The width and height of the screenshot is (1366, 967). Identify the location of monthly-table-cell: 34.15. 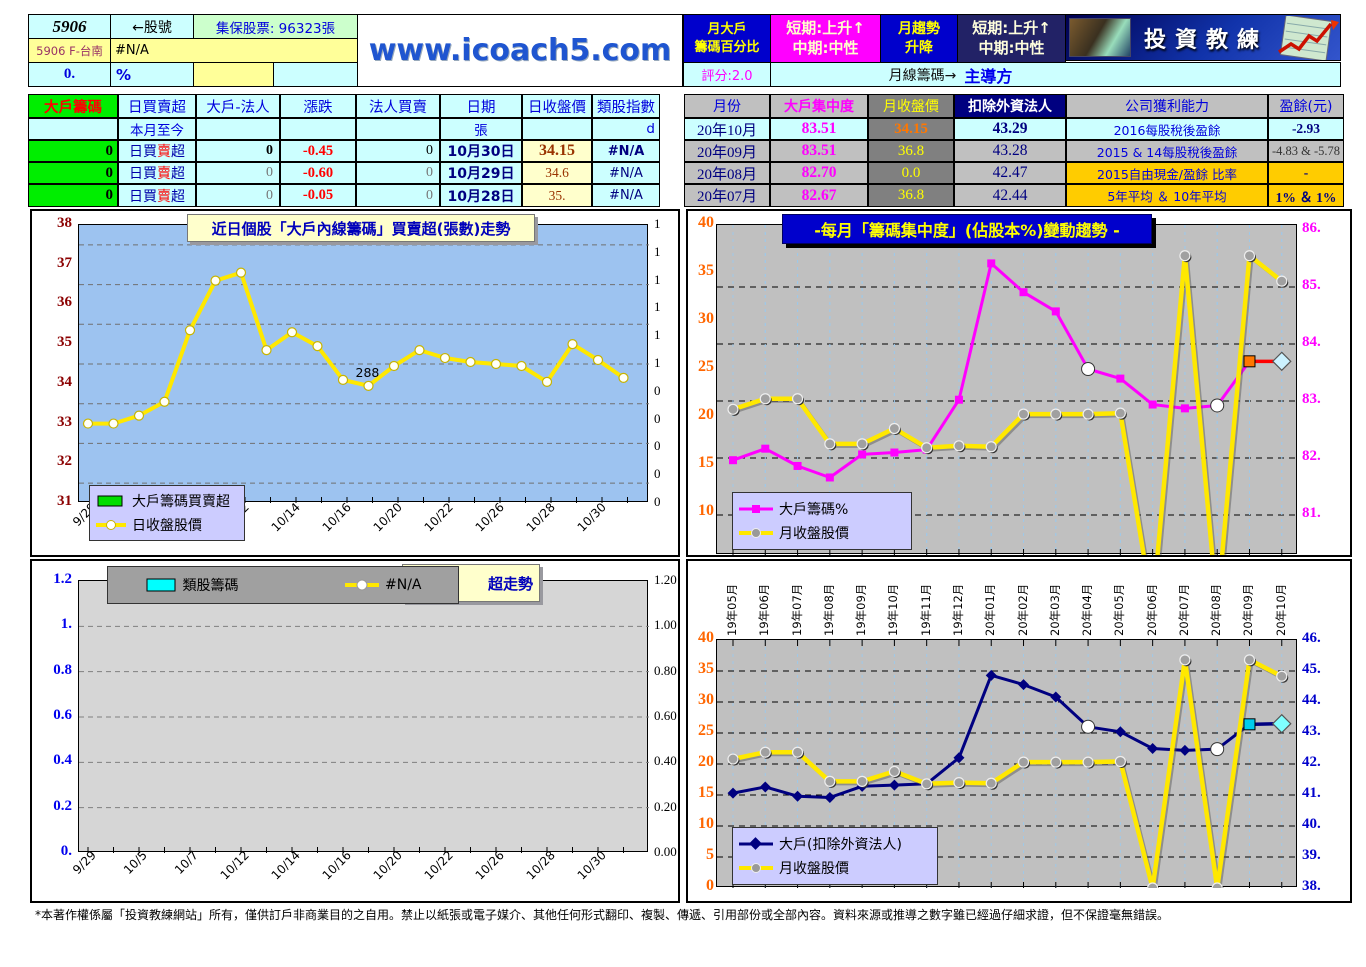
(911, 129).